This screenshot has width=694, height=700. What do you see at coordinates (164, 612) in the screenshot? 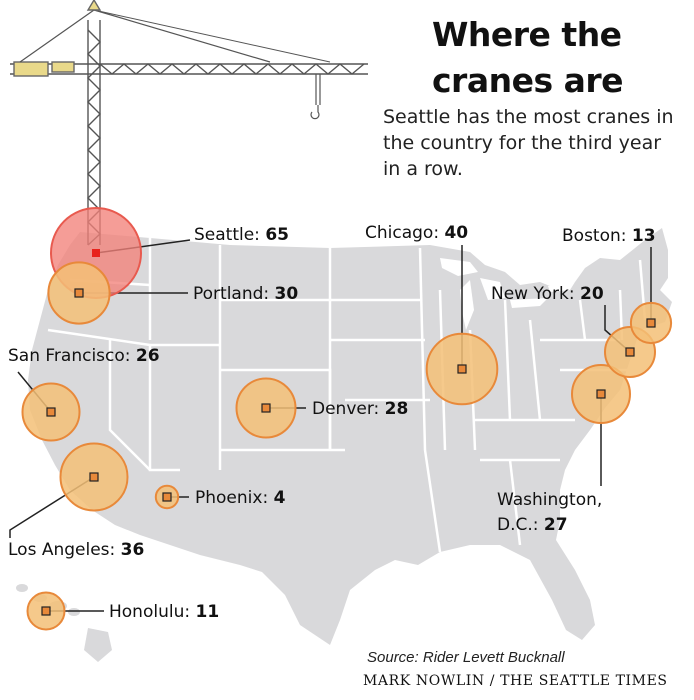
I see `honolulu-label: Honolulu: 11` at bounding box center [164, 612].